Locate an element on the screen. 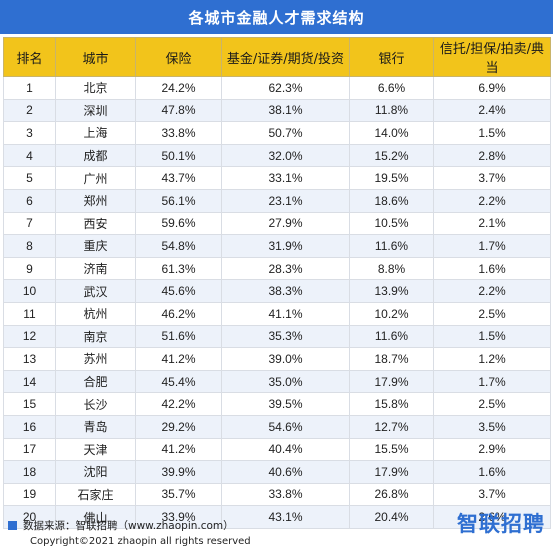 Image resolution: width=553 pixels, height=550 pixels. cell-fund-securities: 54.6% is located at coordinates (285, 426).